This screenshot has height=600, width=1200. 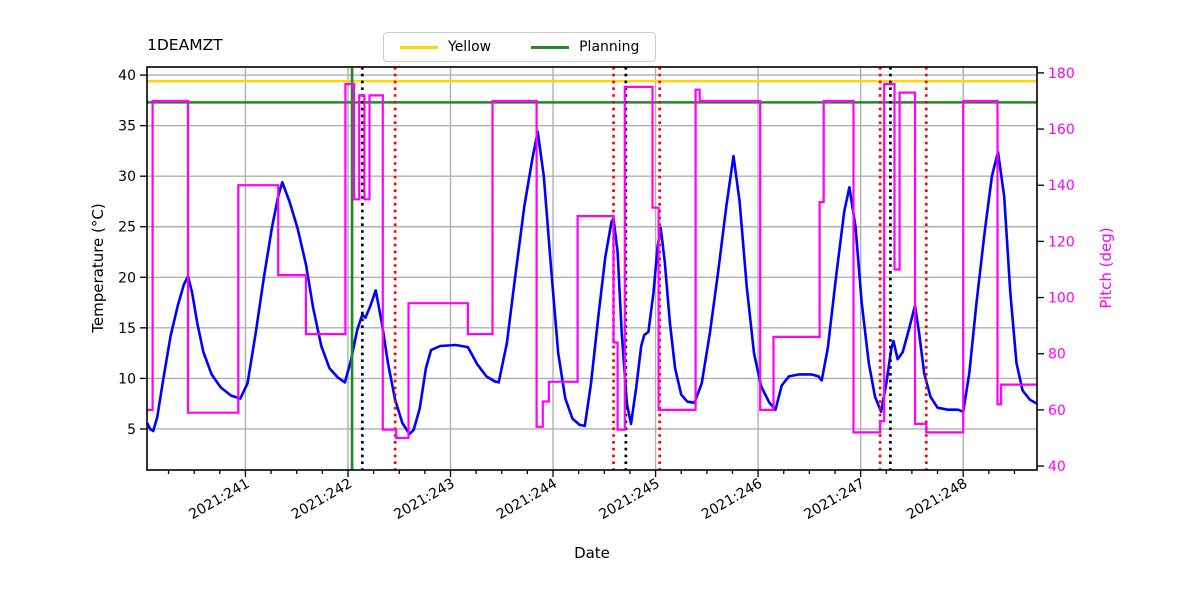 What do you see at coordinates (1057, 411) in the screenshot?
I see `y-right-tick-label: 60` at bounding box center [1057, 411].